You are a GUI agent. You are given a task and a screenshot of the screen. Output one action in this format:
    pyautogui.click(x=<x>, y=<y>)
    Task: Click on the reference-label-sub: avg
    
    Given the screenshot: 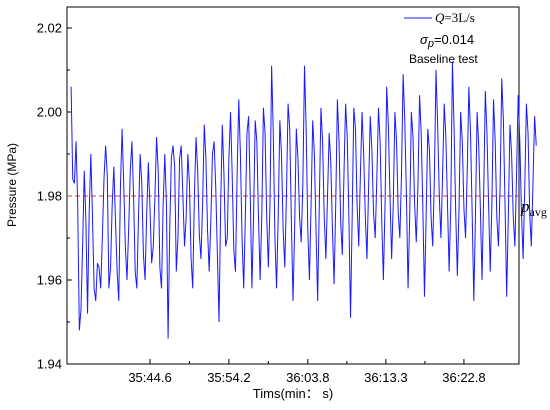 What is the action you would take?
    pyautogui.click(x=538, y=212)
    